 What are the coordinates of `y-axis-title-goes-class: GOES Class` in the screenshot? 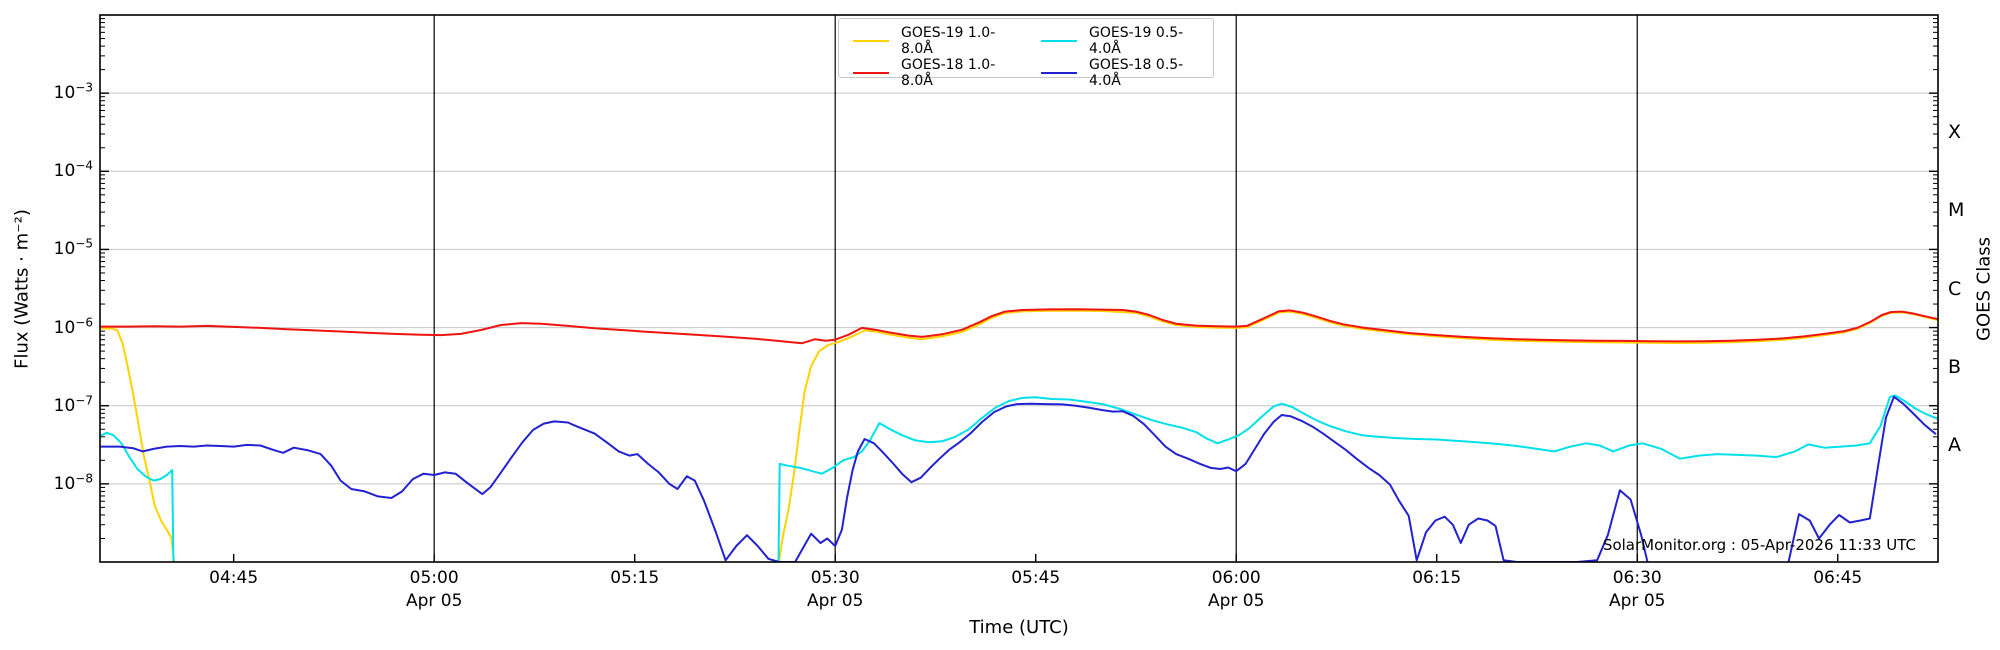 It's located at (1984, 288).